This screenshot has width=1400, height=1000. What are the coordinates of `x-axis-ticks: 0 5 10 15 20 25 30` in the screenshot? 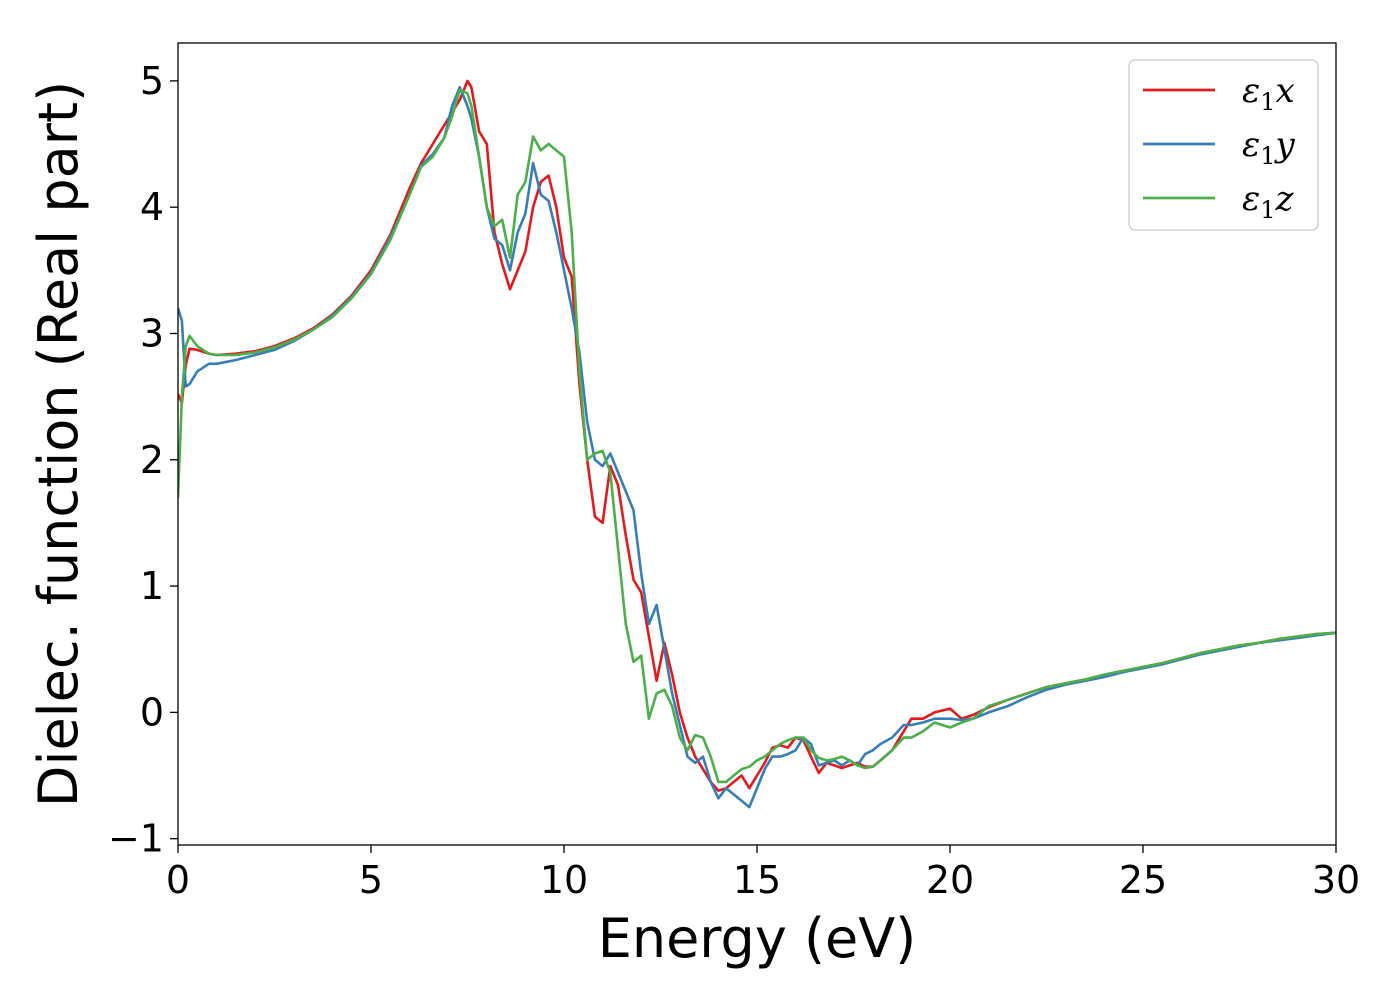 It's located at (763, 873).